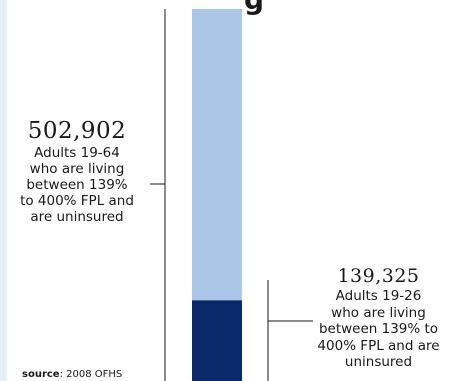  I want to click on source-text: : 2008 OFHS, so click(91, 374).